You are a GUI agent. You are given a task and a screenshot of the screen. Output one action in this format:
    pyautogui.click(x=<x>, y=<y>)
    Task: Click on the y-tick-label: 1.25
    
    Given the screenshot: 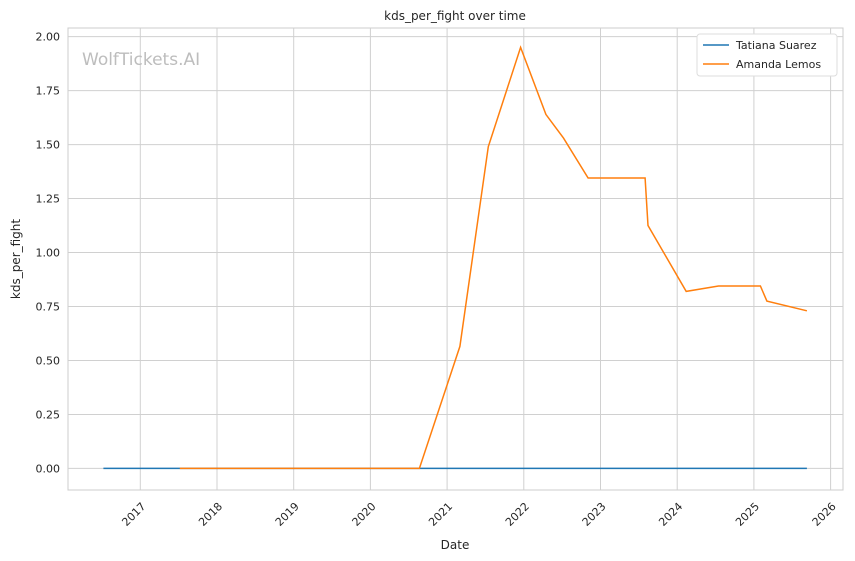 What is the action you would take?
    pyautogui.click(x=48, y=199)
    